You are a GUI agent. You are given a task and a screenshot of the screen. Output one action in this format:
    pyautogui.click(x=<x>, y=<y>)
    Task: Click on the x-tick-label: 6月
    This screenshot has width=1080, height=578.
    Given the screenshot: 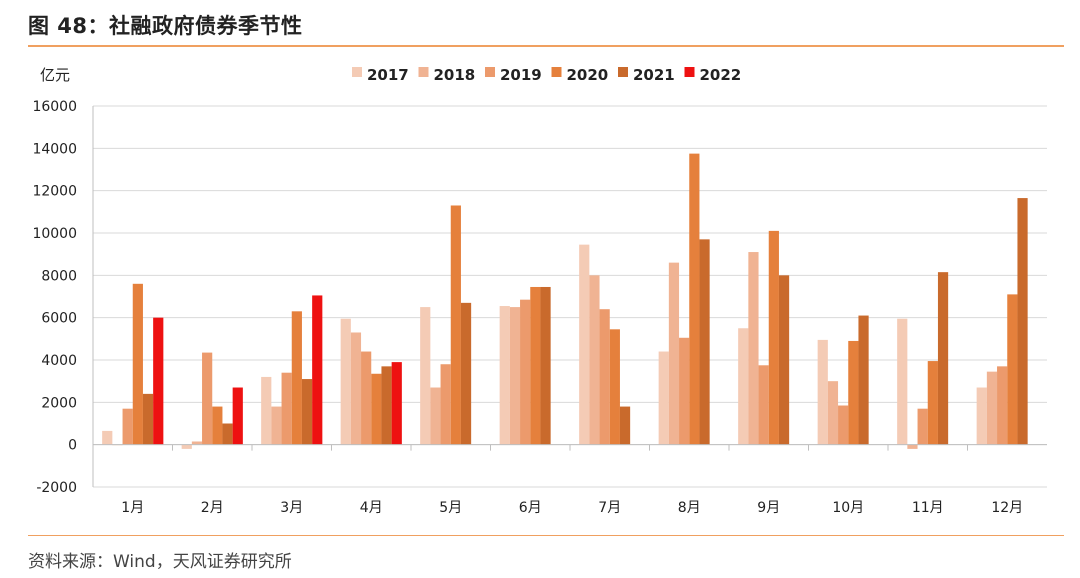 What is the action you would take?
    pyautogui.click(x=530, y=508)
    